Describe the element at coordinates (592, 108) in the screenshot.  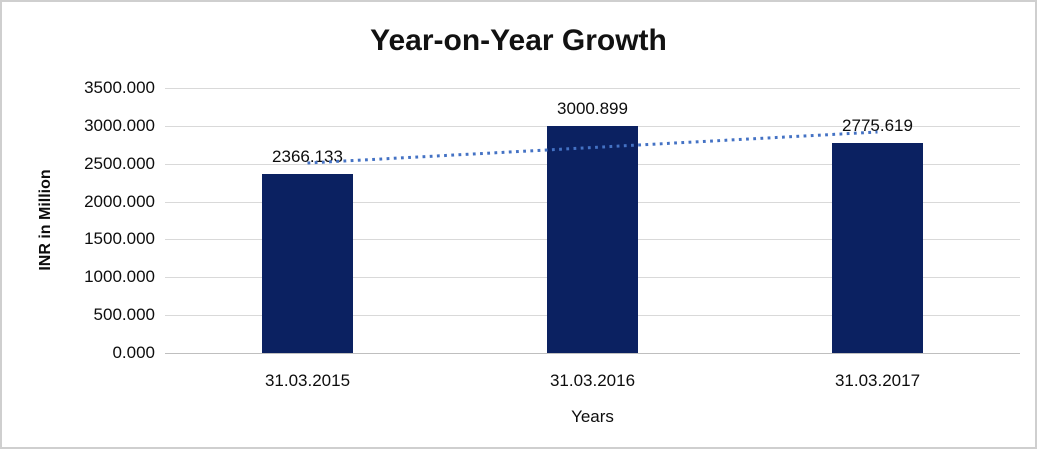
I see `bar-value-label: 3000.899` at that location.